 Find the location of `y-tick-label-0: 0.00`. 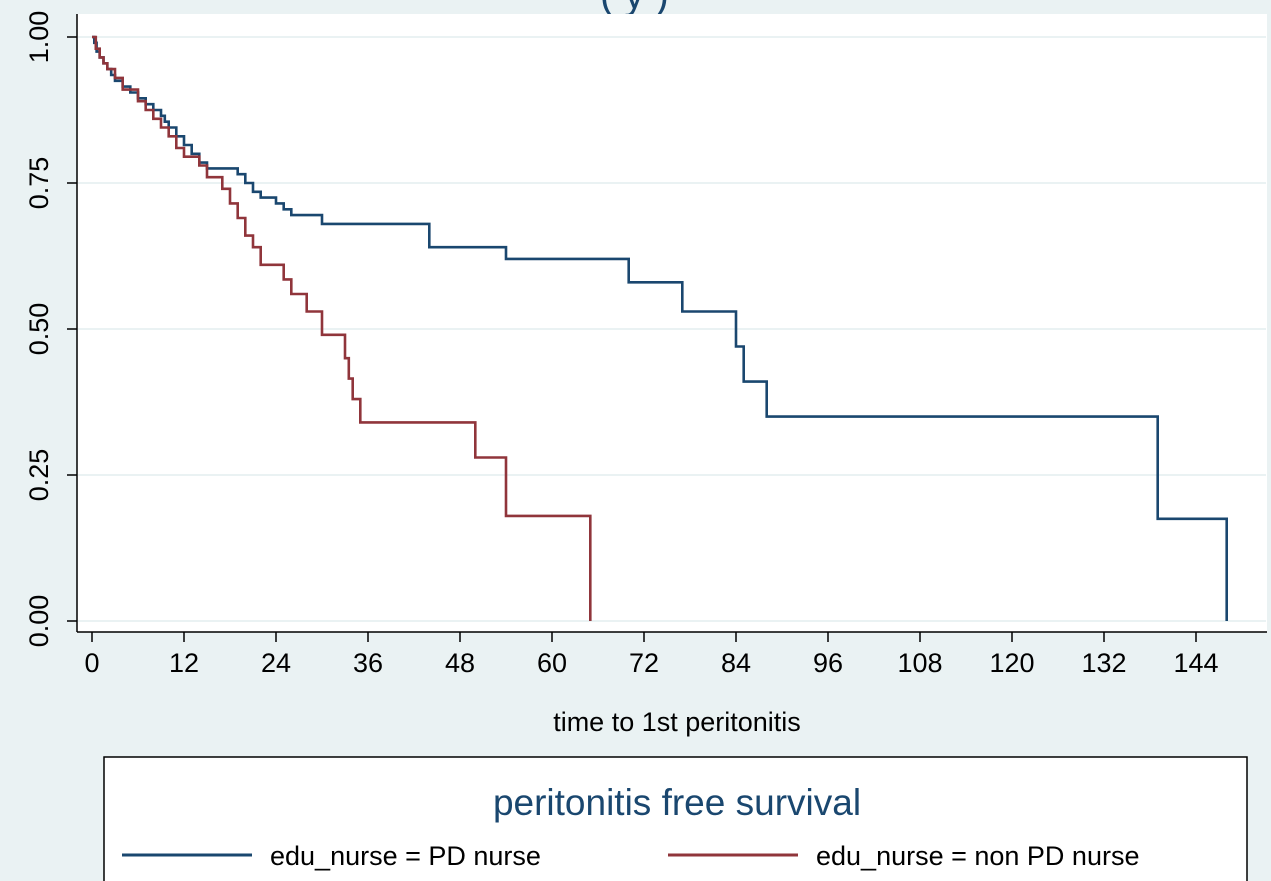

y-tick-label-0: 0.00 is located at coordinates (39, 621).